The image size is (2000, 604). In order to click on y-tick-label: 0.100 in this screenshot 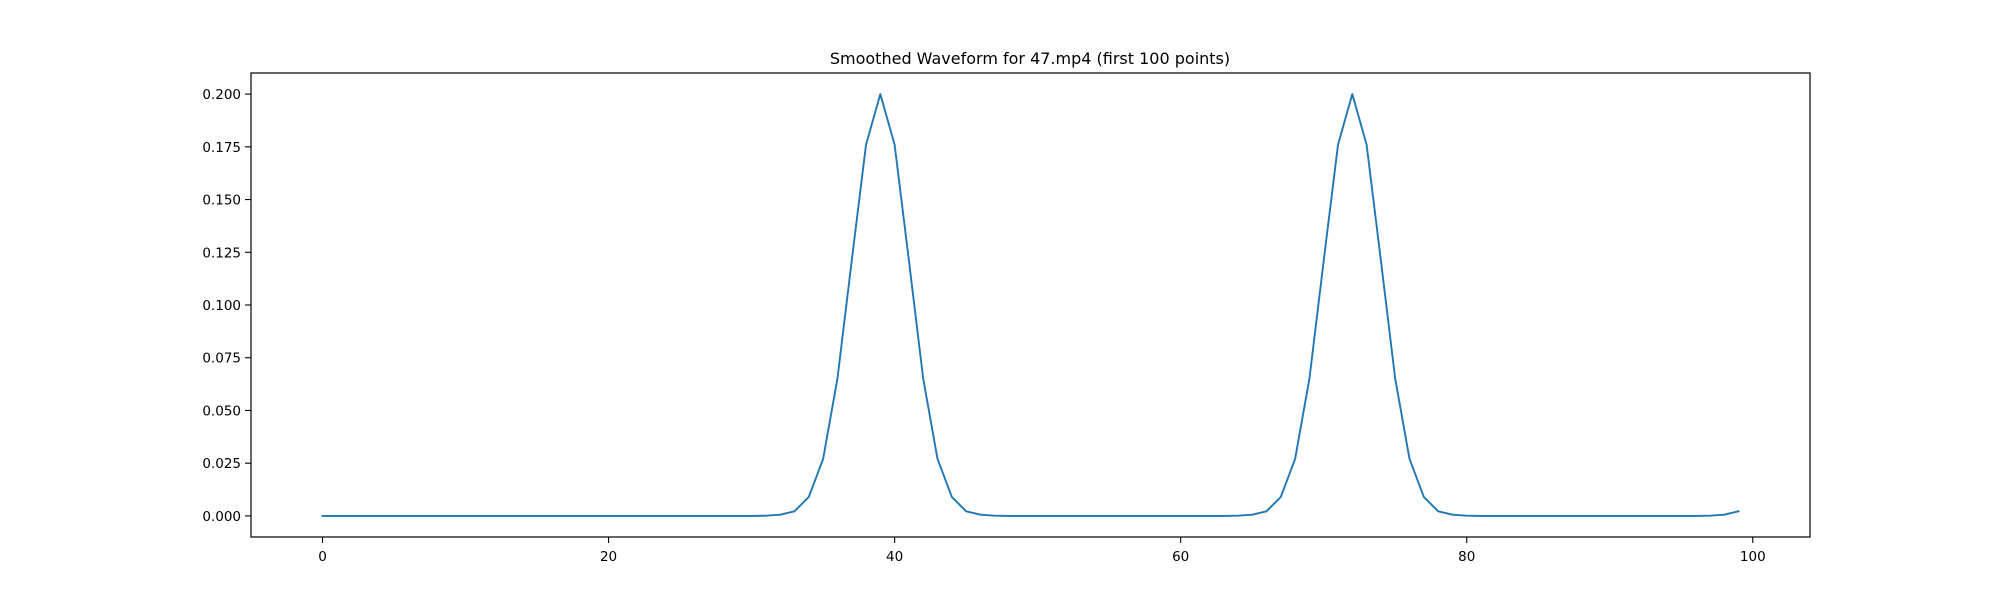, I will do `click(221, 306)`.